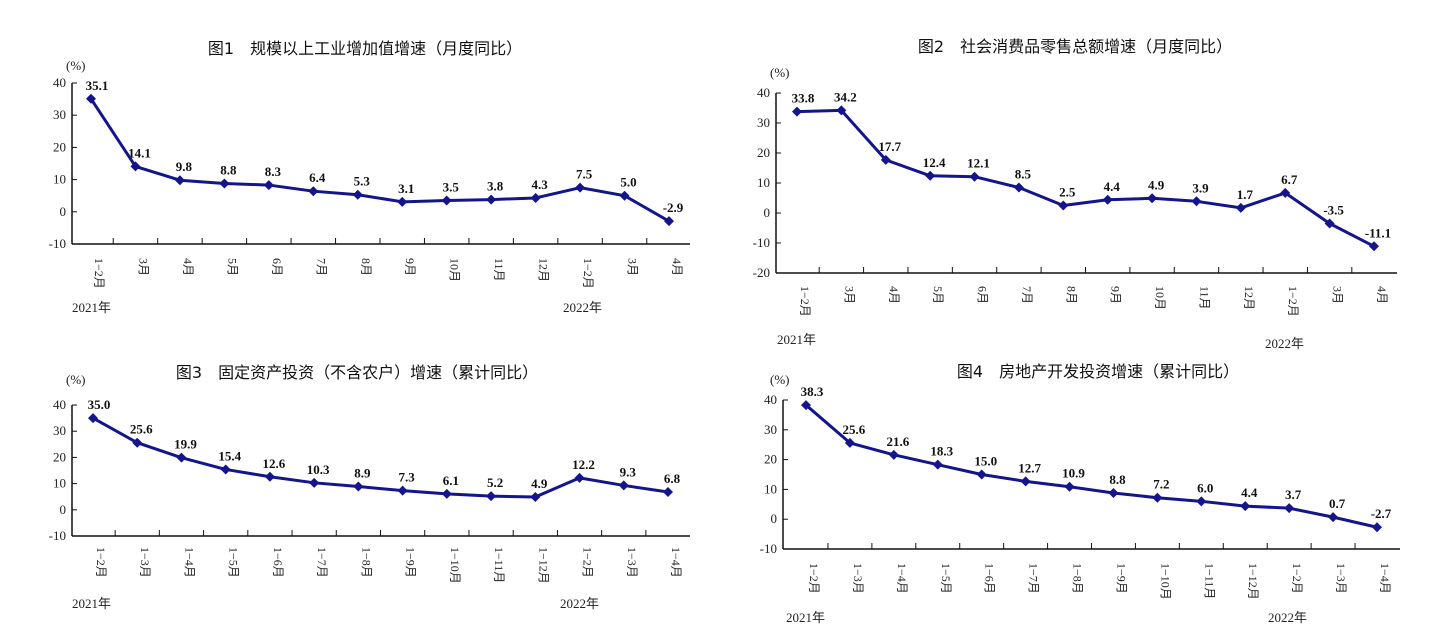 The width and height of the screenshot is (1435, 632). I want to click on data-label: 19.9, so click(185, 444).